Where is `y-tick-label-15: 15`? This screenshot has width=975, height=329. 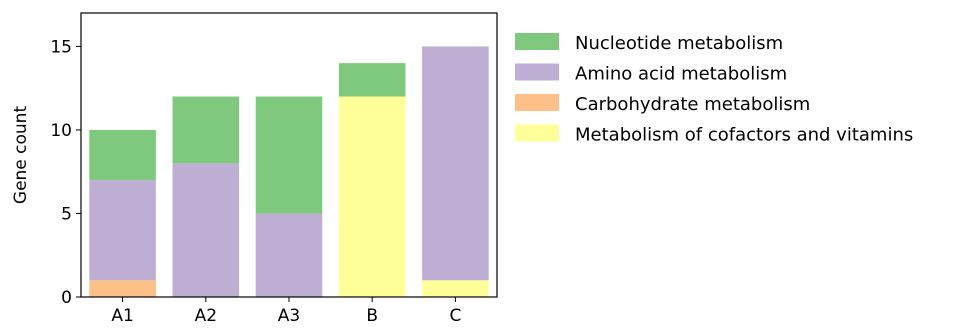 y-tick-label-15: 15 is located at coordinates (61, 47).